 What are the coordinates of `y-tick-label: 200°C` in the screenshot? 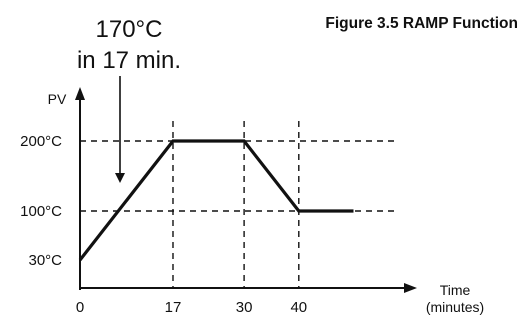 It's located at (41, 141).